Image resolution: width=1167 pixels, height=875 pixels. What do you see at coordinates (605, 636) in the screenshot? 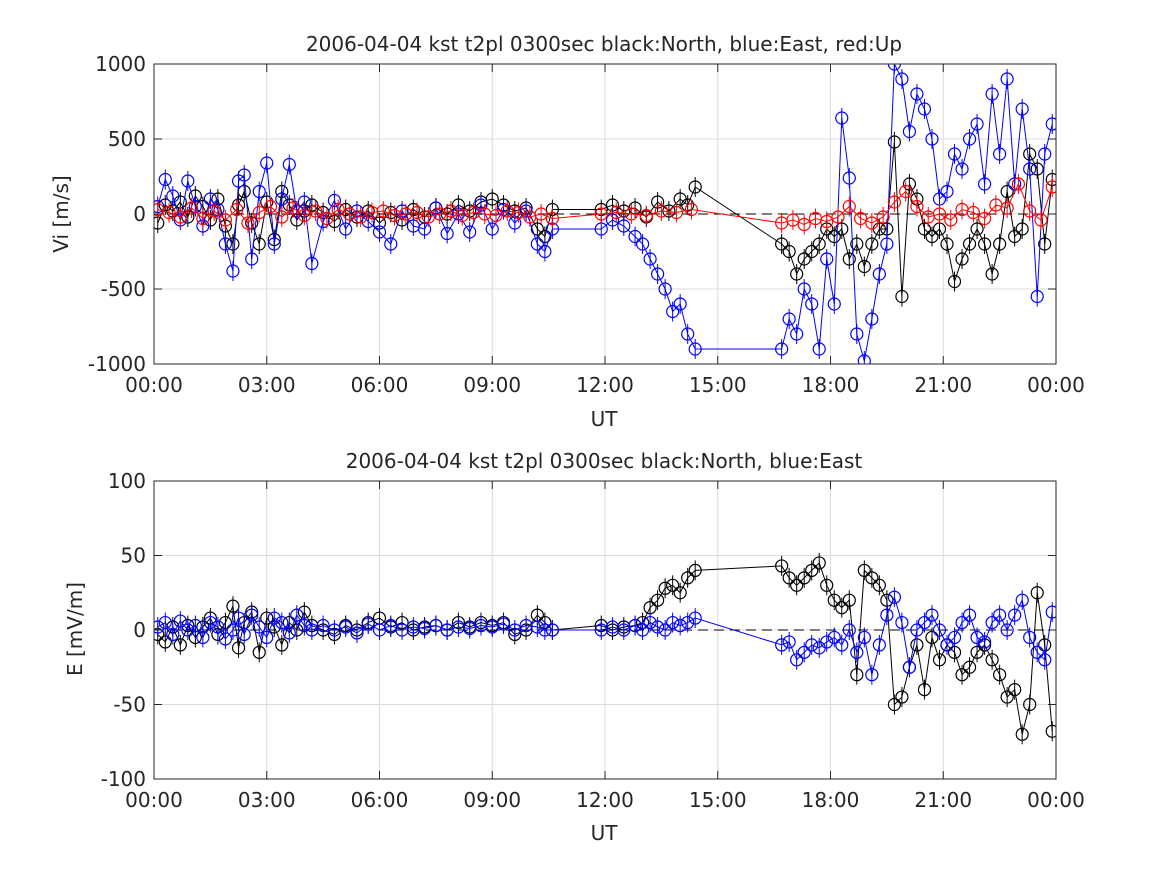
I see `series-east` at bounding box center [605, 636].